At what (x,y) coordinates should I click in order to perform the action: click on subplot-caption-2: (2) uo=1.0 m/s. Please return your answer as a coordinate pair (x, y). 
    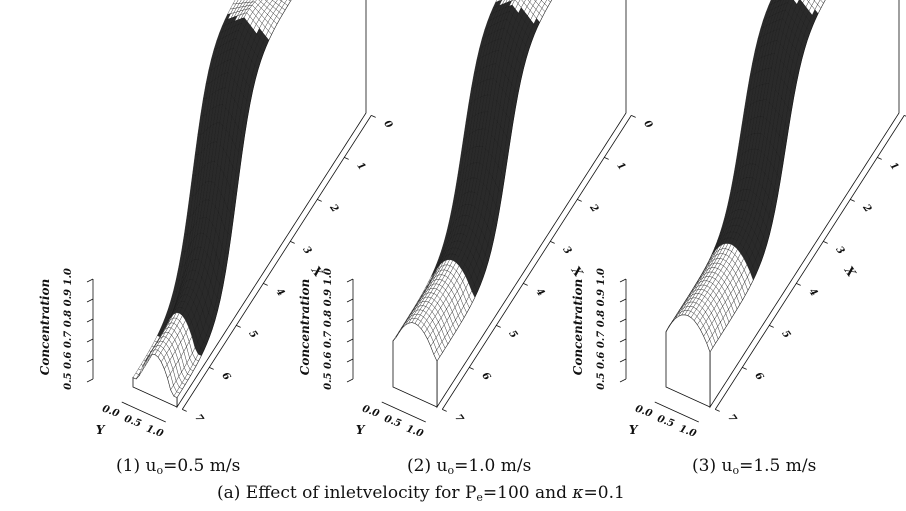
    Looking at the image, I should click on (469, 466).